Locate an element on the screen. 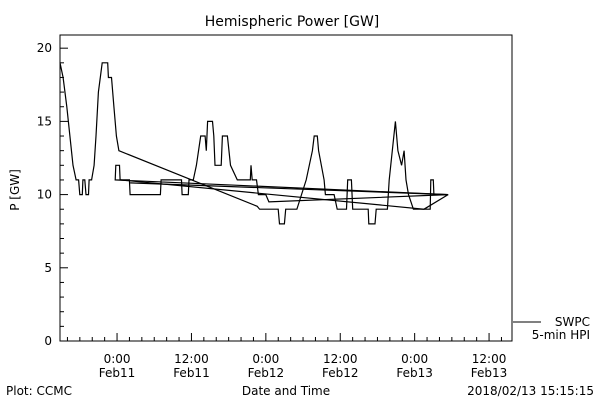 This screenshot has height=400, width=600. legend: SWPC 5-min HPI is located at coordinates (551, 328).